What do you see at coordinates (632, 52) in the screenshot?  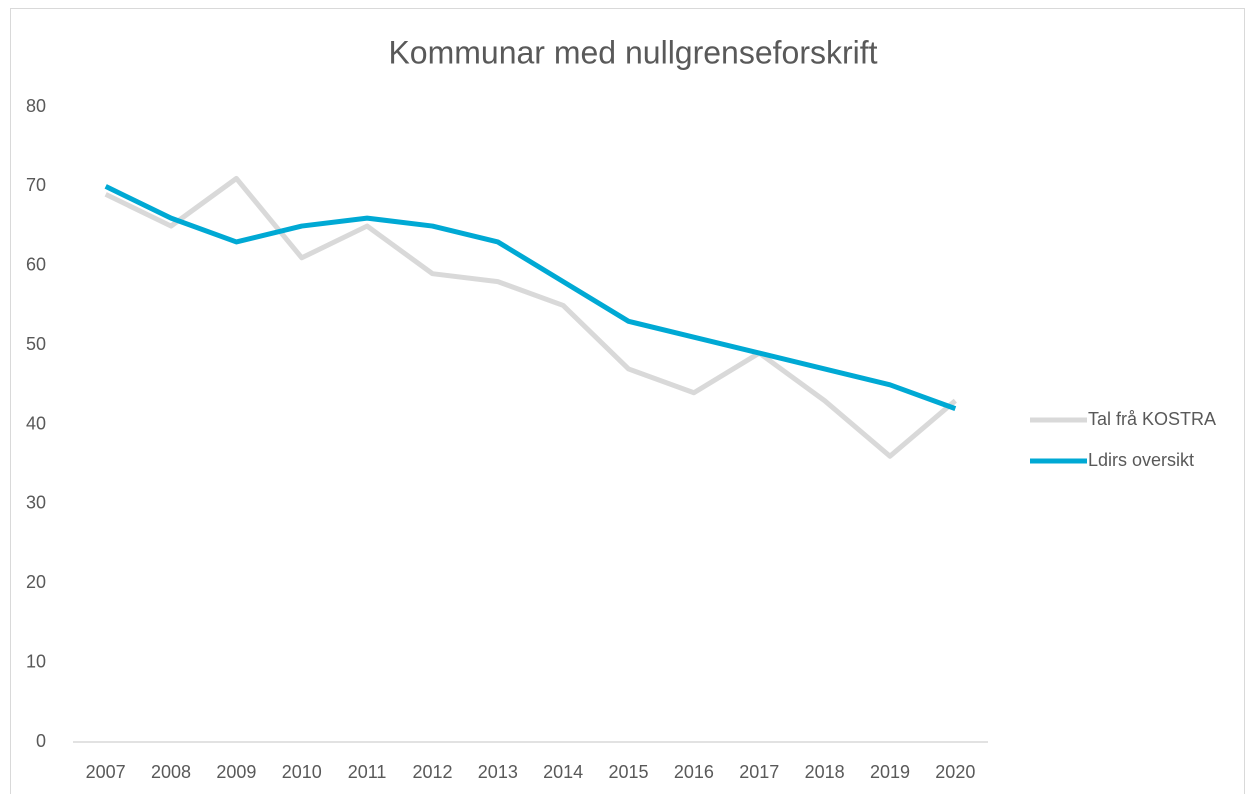 I see `chart-title: Kommunar med nullgrenseforskrift` at bounding box center [632, 52].